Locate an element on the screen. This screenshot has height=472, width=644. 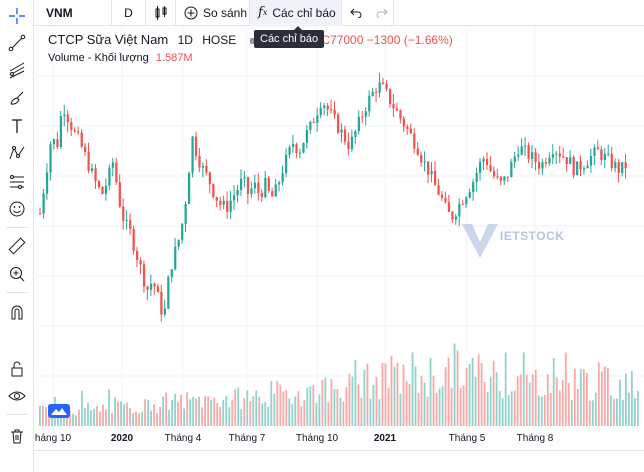
undo-button is located at coordinates (356, 13).